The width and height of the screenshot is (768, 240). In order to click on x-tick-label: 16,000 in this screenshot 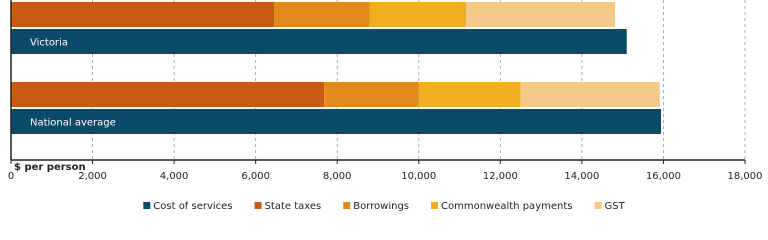, I will do `click(663, 176)`.